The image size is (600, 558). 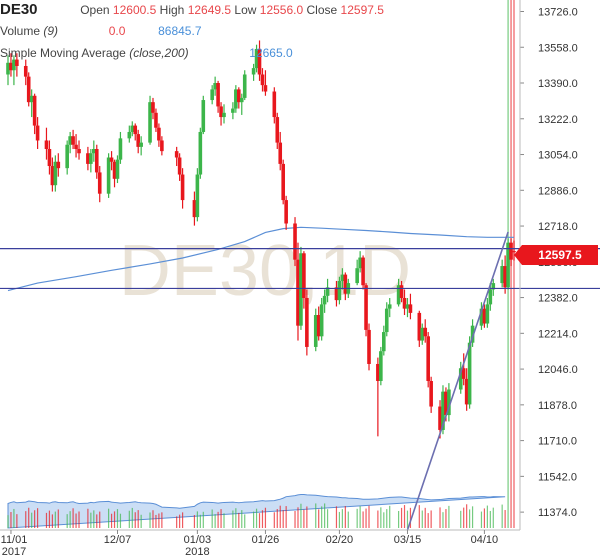 What do you see at coordinates (558, 299) in the screenshot?
I see `y-tick-label-8: 12382.0` at bounding box center [558, 299].